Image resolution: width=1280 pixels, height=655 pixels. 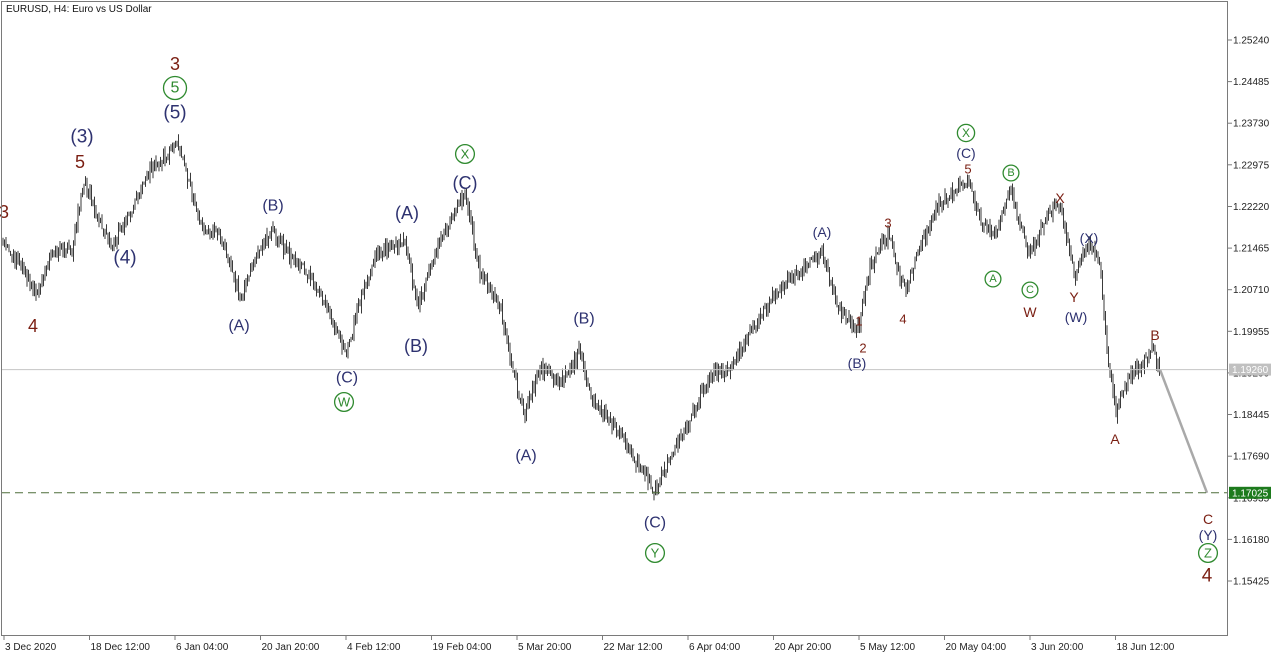 What do you see at coordinates (887, 647) in the screenshot?
I see `x-tick-label: 5 May 12:00` at bounding box center [887, 647].